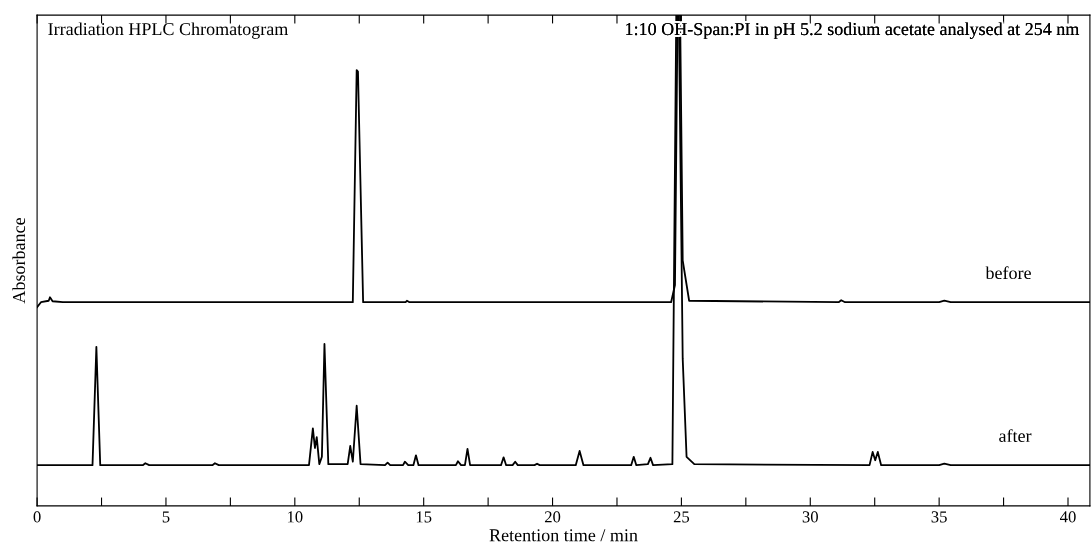 The image size is (1091, 559). I want to click on x-tick-label: 35, so click(939, 517).